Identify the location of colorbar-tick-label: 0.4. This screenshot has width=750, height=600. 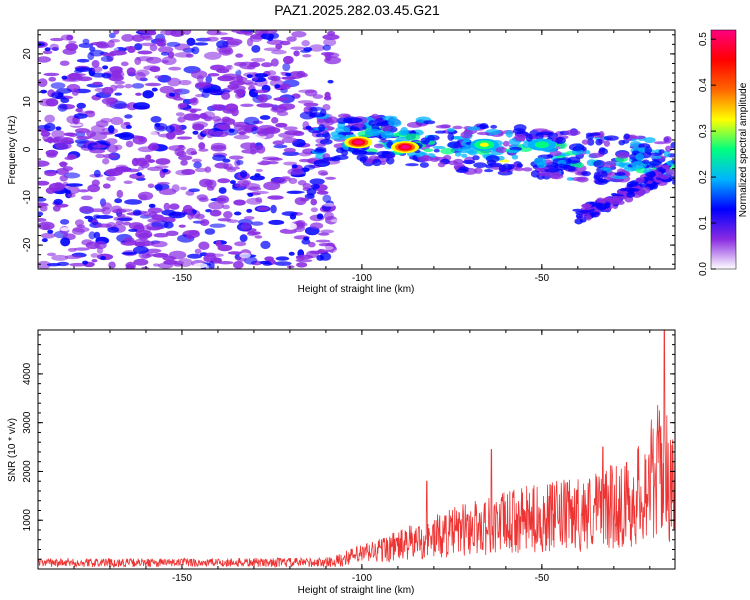
(703, 85).